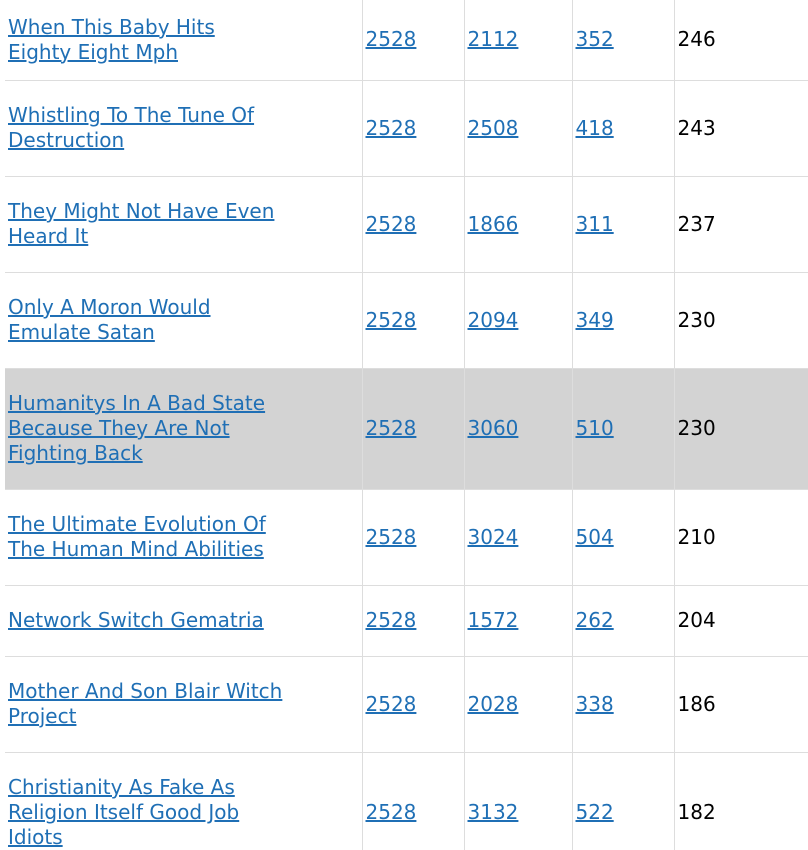 This screenshot has height=850, width=808. I want to click on value-link-2: 3132, so click(493, 812).